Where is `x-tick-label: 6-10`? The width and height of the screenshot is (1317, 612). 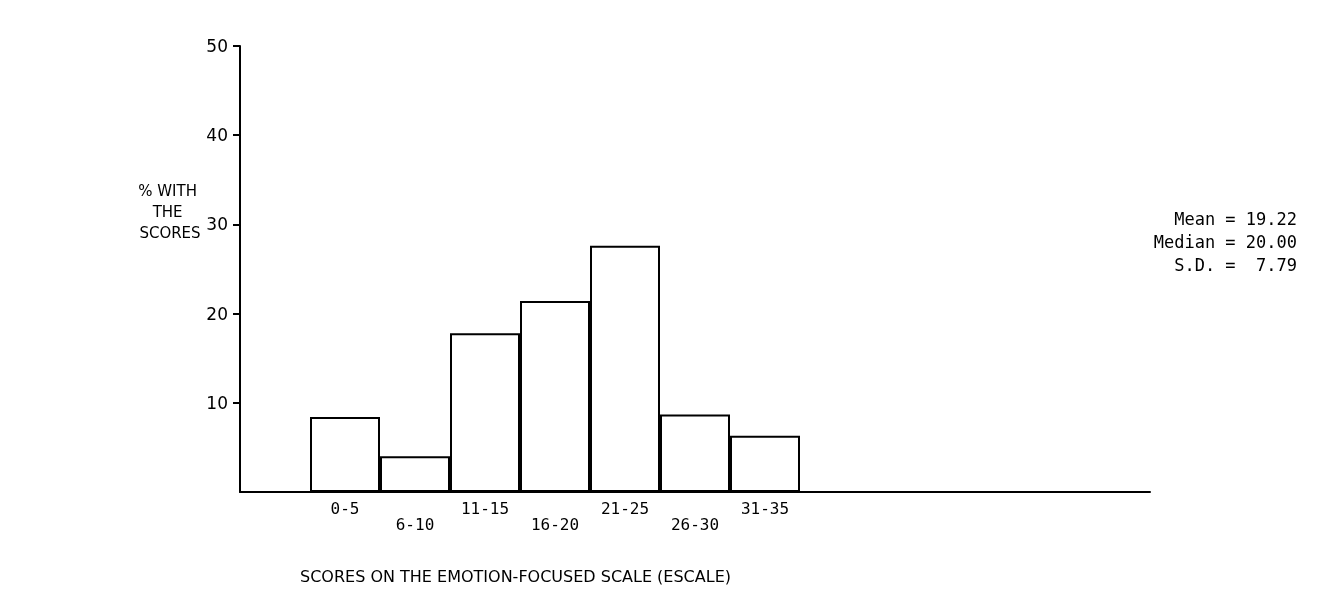 x-tick-label: 6-10 is located at coordinates (415, 524).